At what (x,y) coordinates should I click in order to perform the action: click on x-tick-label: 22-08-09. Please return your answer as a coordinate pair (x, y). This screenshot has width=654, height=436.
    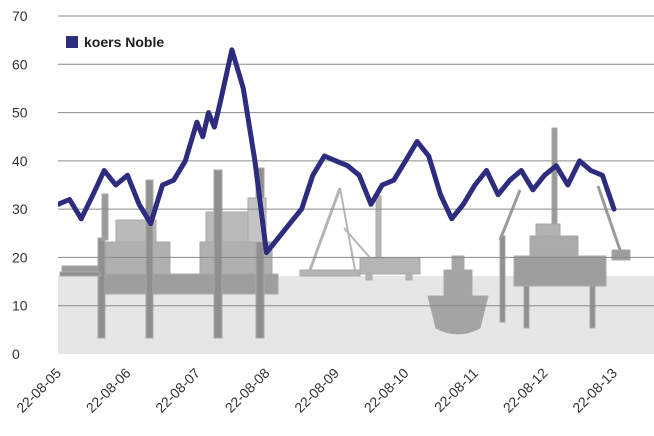
    Looking at the image, I should click on (316, 390).